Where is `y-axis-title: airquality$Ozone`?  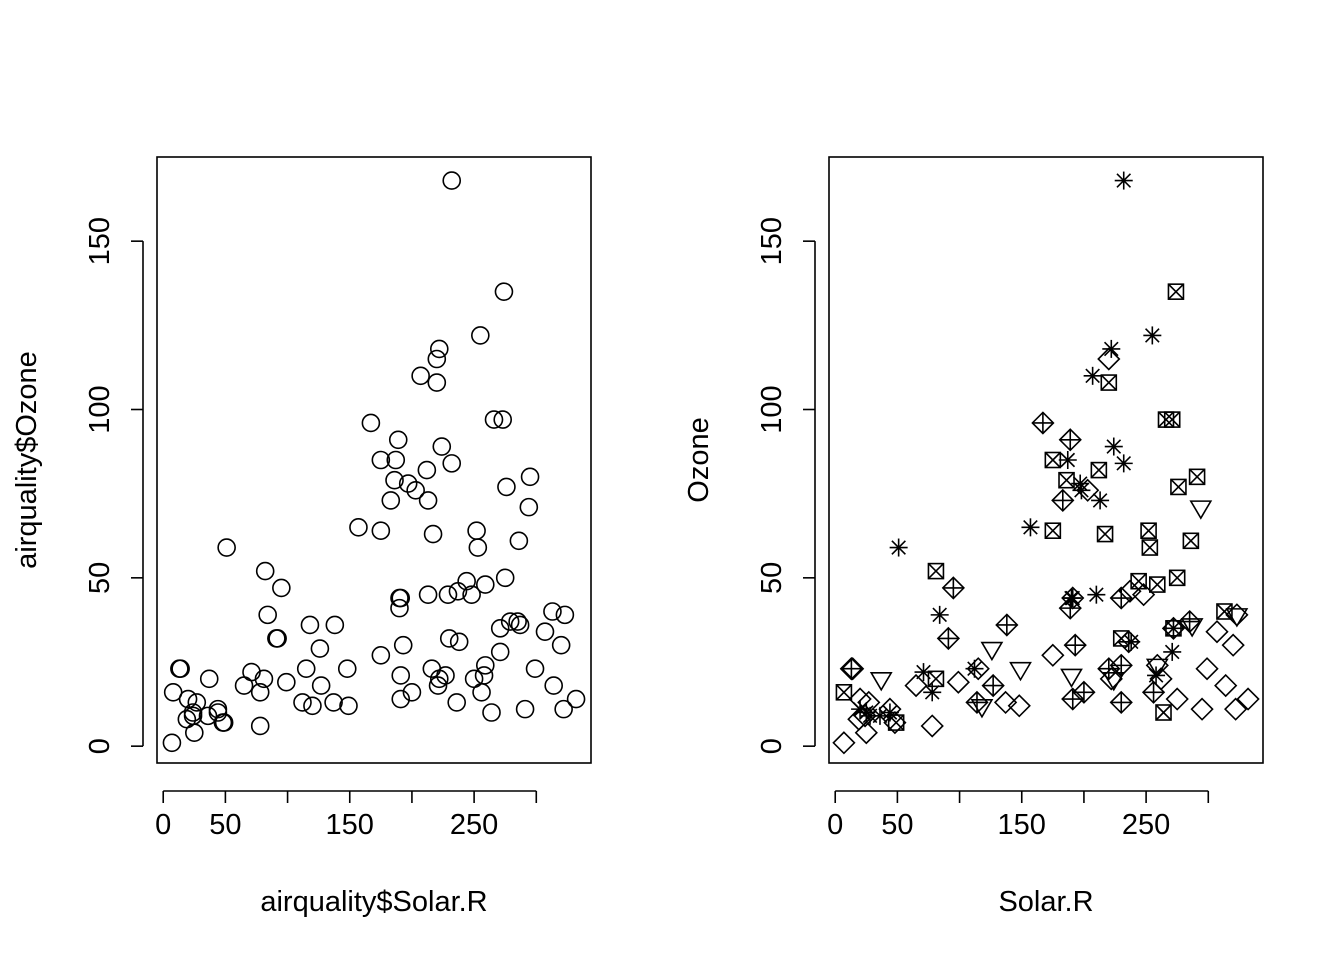 y-axis-title: airquality$Ozone is located at coordinates (27, 460).